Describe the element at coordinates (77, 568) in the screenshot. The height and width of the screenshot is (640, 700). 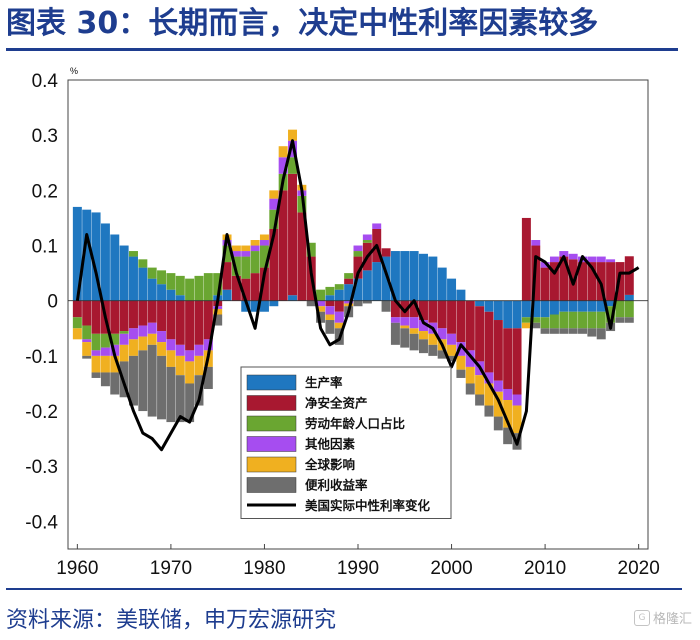
I see `x-tick-label: 1960` at that location.